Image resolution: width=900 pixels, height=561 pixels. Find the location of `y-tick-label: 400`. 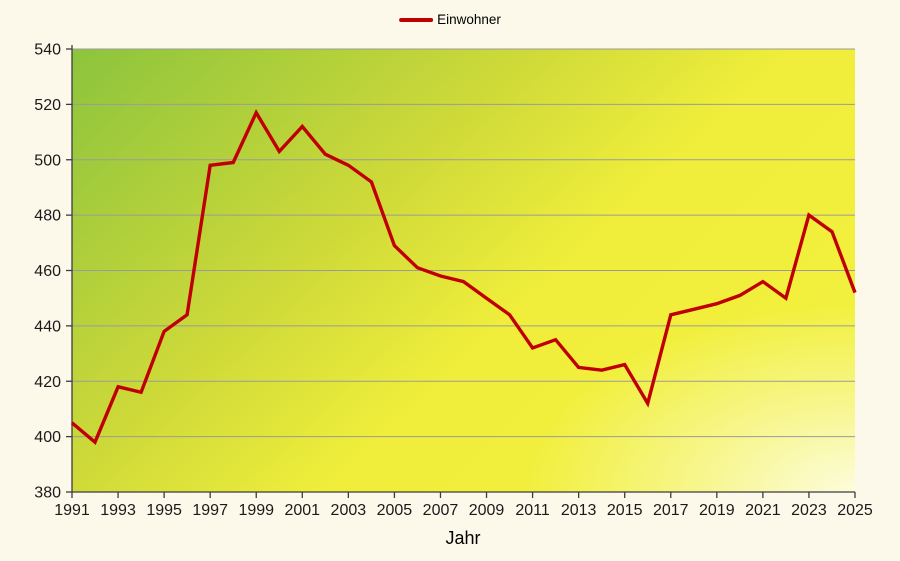

y-tick-label: 400 is located at coordinates (47, 437).